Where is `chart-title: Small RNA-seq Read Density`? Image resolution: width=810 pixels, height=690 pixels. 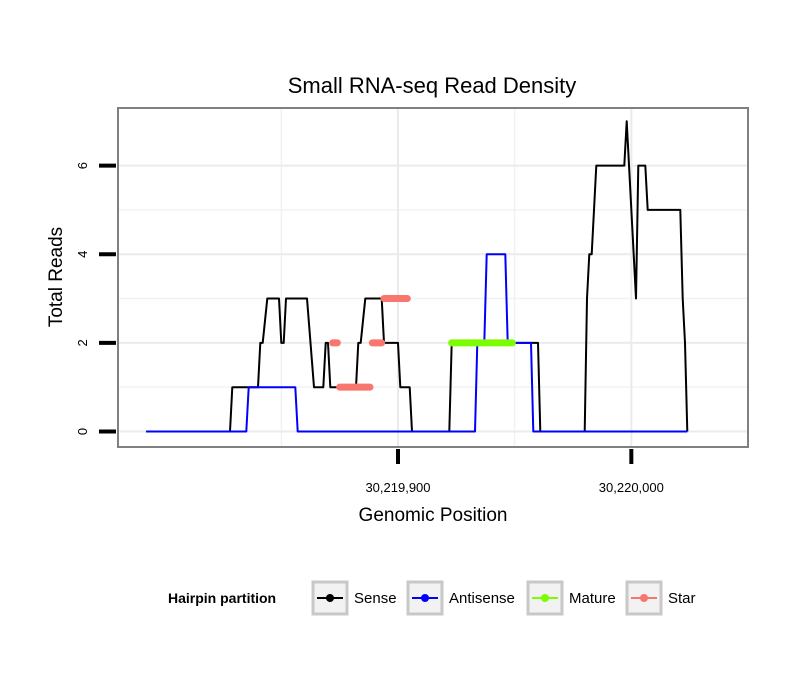
chart-title: Small RNA-seq Read Density is located at coordinates (432, 85).